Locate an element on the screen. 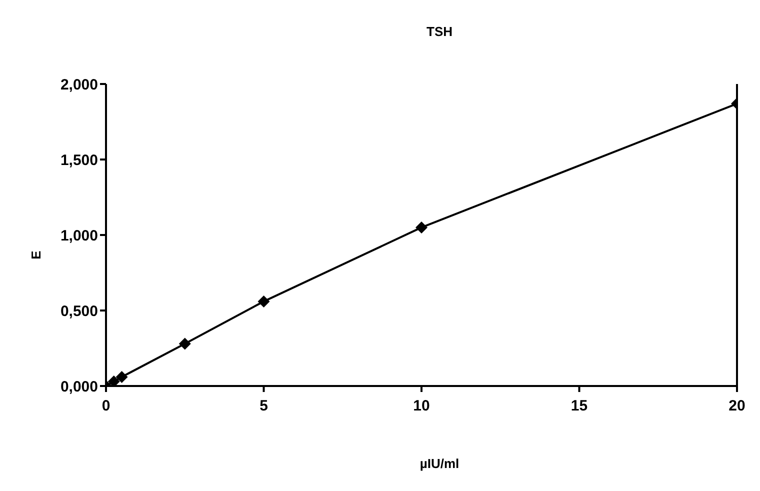 The image size is (760, 491). y-tick-label: 2,000 is located at coordinates (79, 85).